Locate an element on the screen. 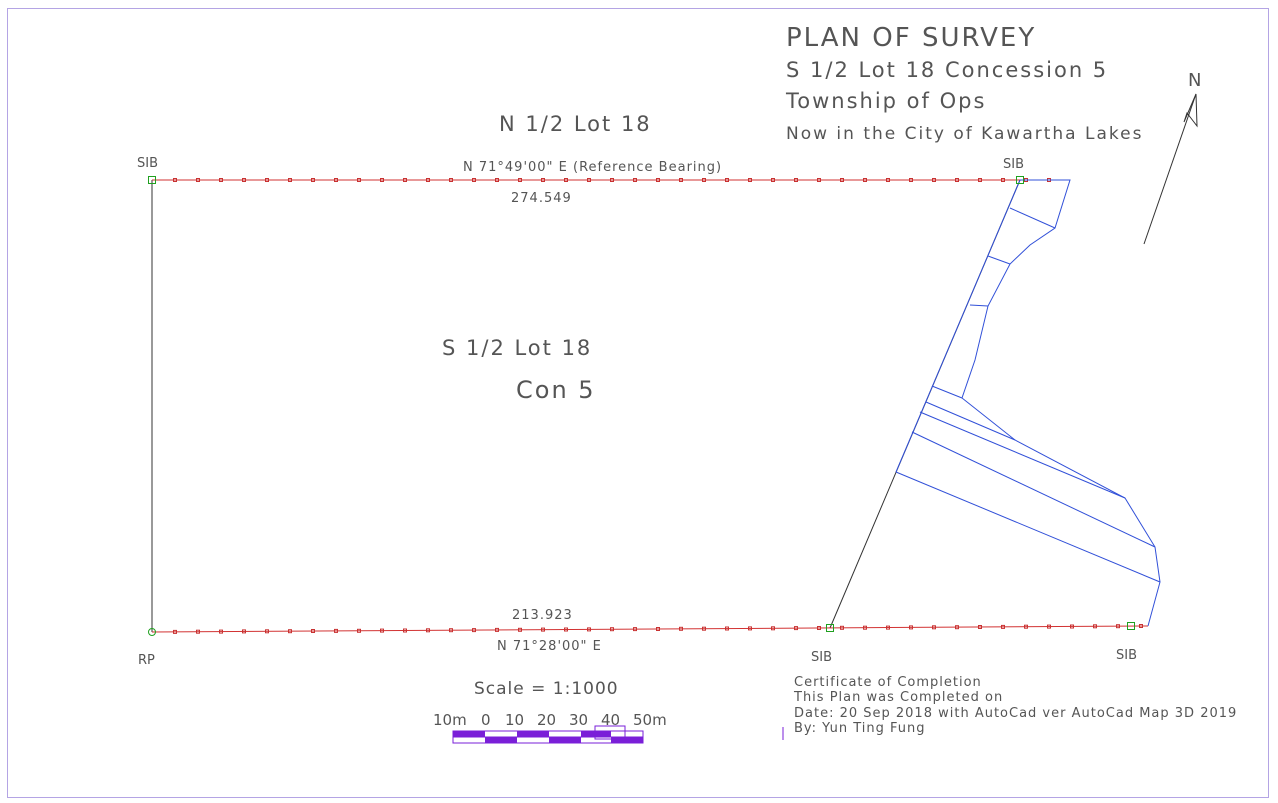  scale-bar-labels: 10m 0 10 20 30 40 50m is located at coordinates (550, 720).